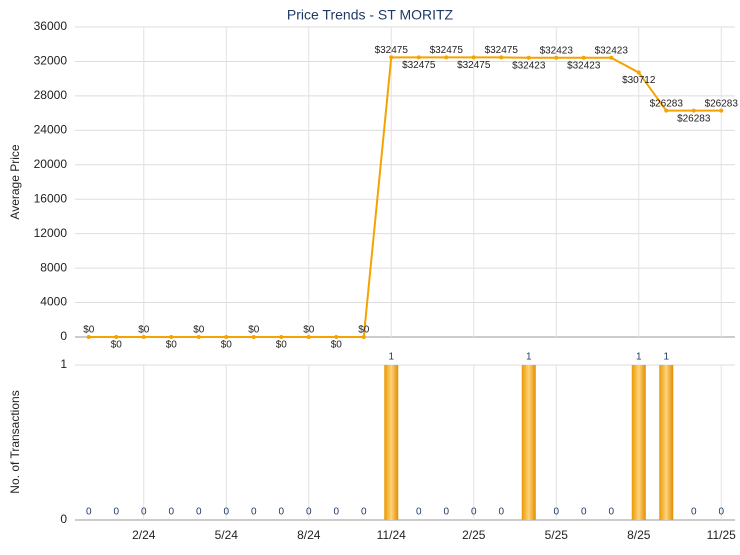  I want to click on x-tick-label: 2/25, so click(474, 535).